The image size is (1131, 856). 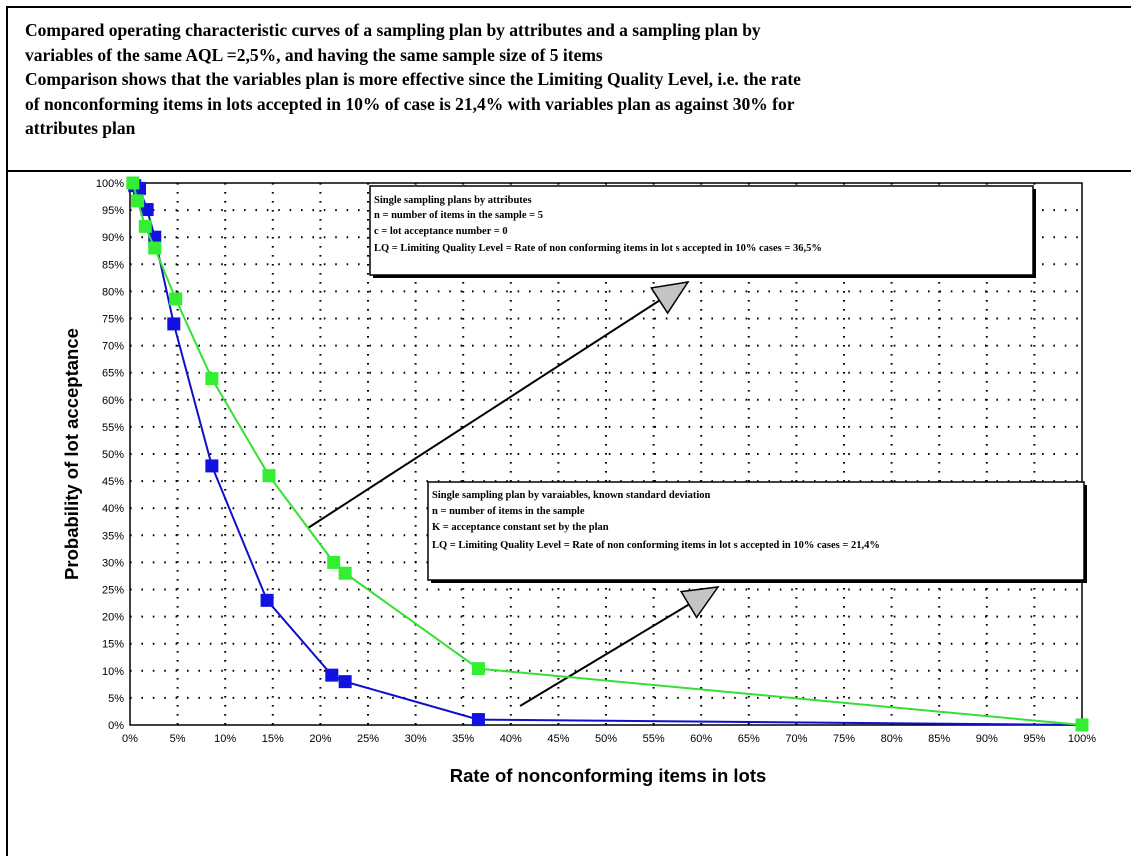 What do you see at coordinates (113, 482) in the screenshot?
I see `y-tick-label: 45%` at bounding box center [113, 482].